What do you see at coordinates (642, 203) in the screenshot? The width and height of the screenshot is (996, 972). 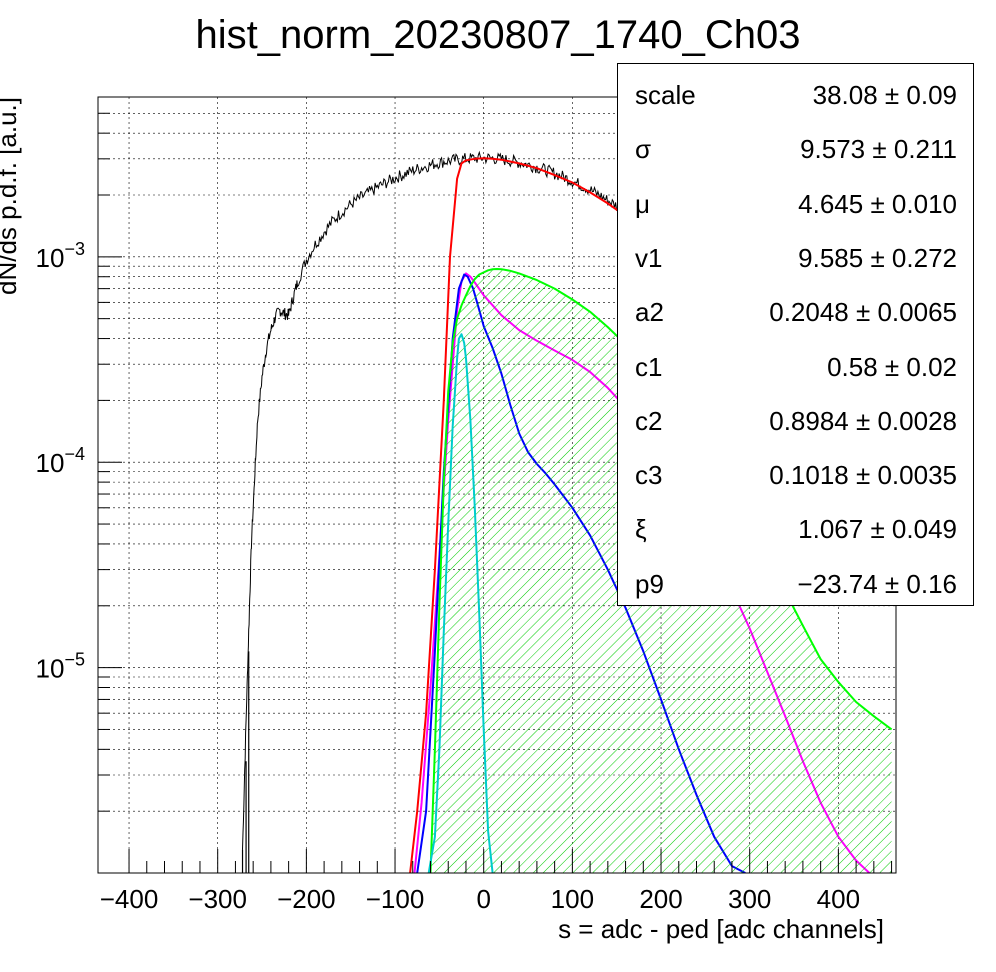 I see `stats-param-name: μ` at bounding box center [642, 203].